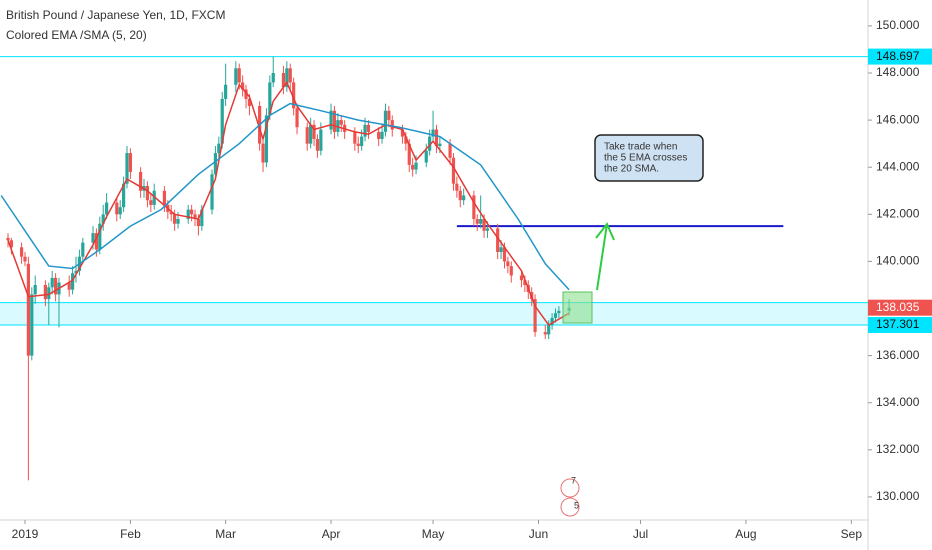  I want to click on arrow, so click(602, 257).